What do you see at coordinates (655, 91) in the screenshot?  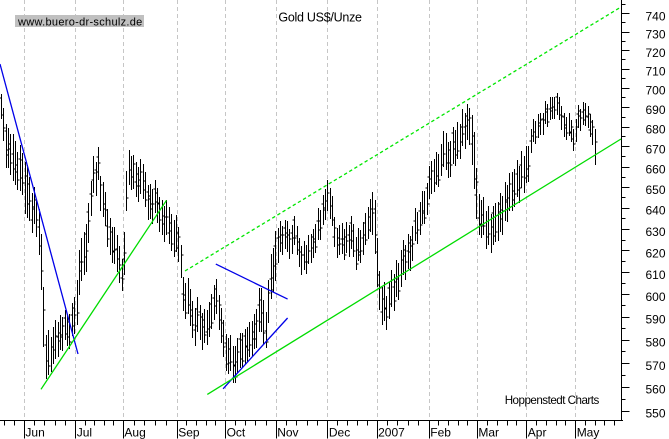 I see `svg-text: 700` at bounding box center [655, 91].